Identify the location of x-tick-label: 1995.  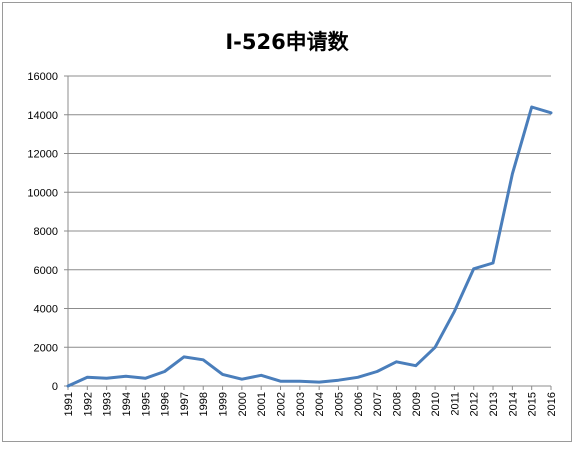
(146, 404).